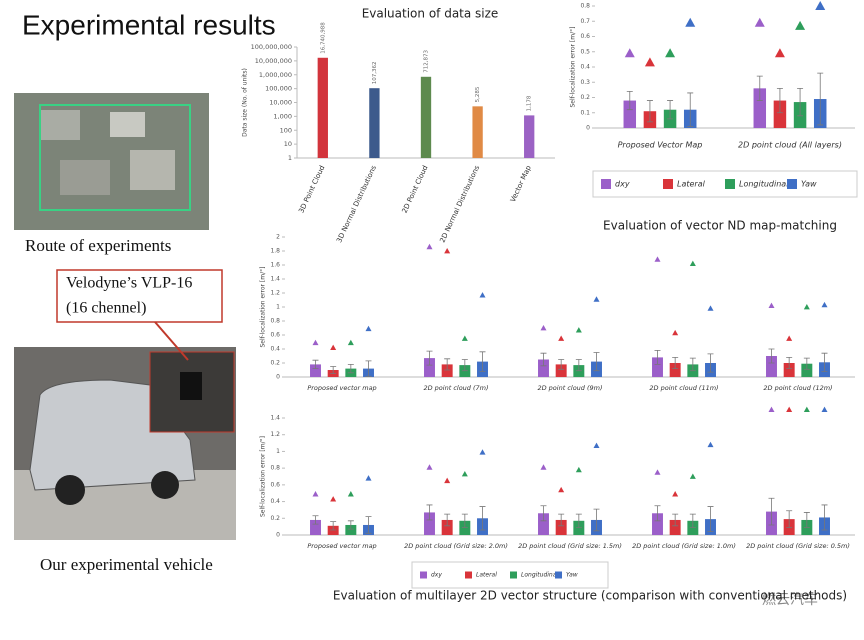 The height and width of the screenshot is (640, 864). I want to click on y-tick-label: 1.2, so click(275, 293).